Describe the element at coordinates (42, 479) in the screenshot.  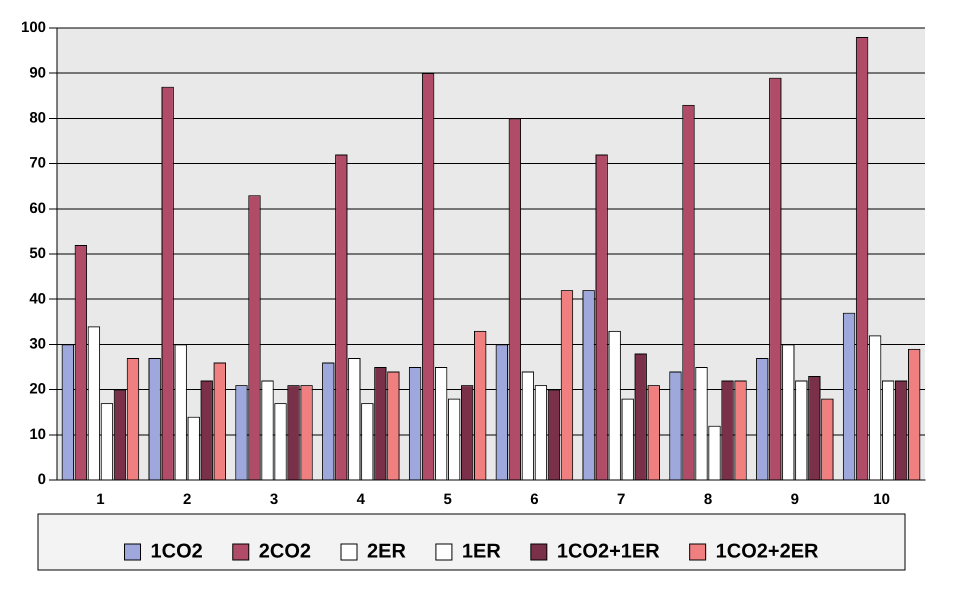
I see `y-tick-label: 0` at that location.